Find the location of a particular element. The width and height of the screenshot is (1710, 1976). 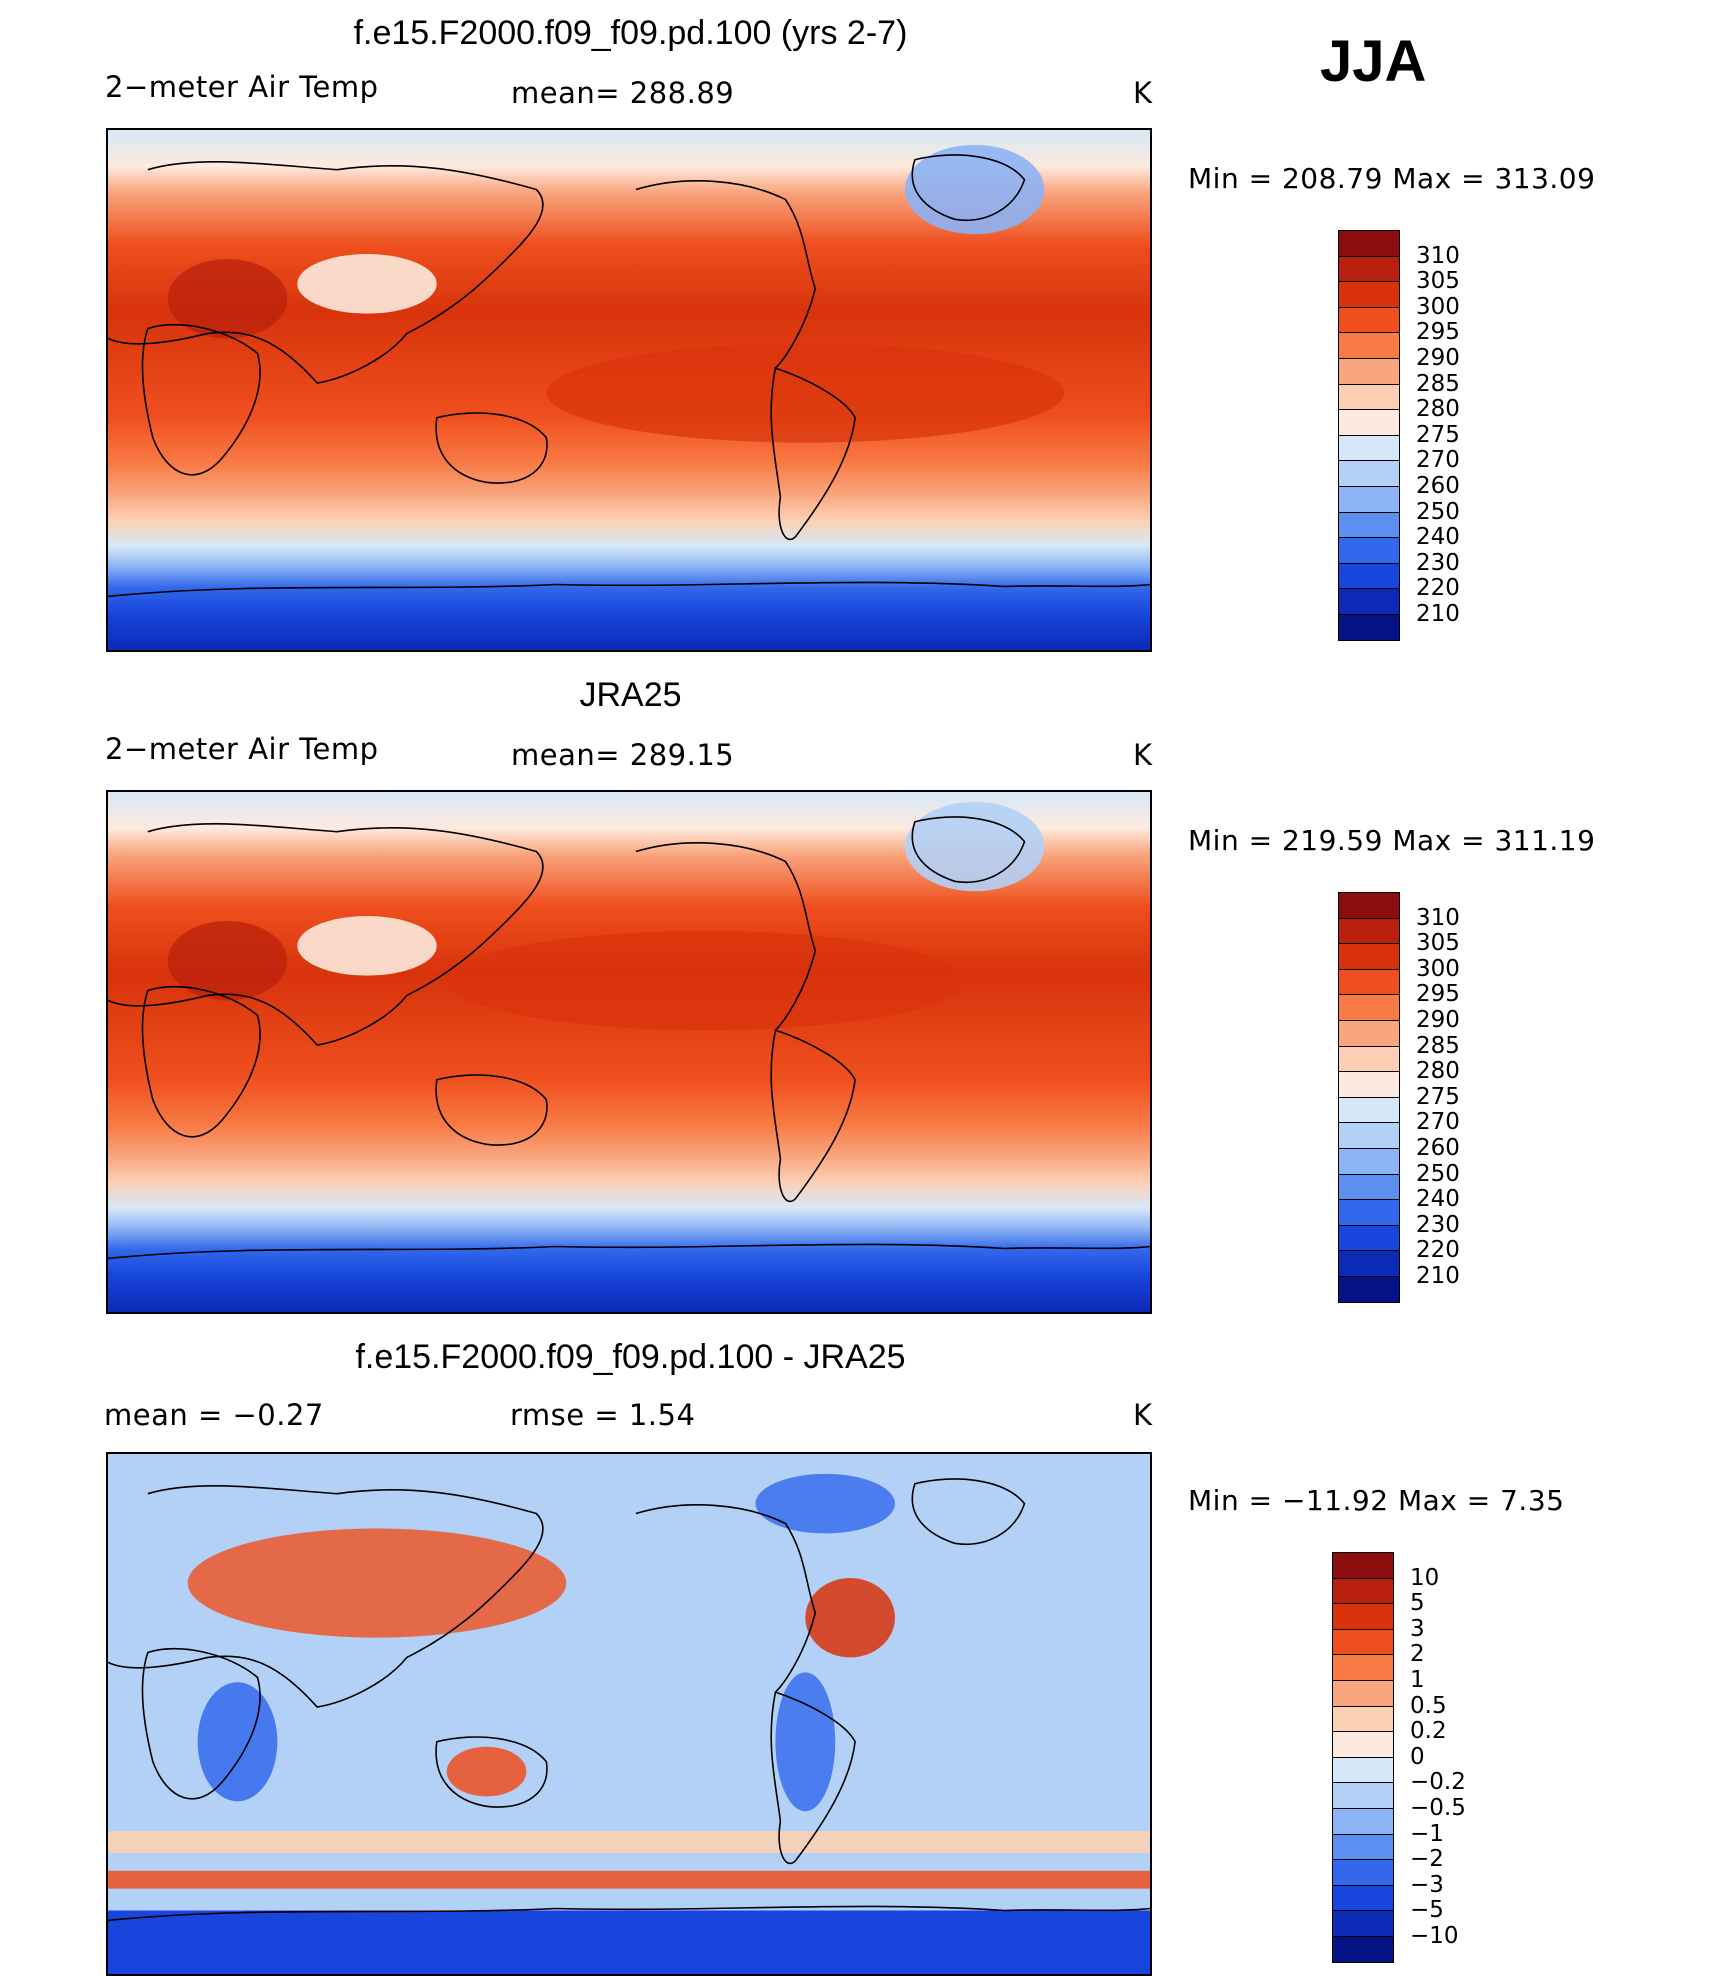

panel-3-colorbar-label: −0.2 is located at coordinates (1438, 1782).